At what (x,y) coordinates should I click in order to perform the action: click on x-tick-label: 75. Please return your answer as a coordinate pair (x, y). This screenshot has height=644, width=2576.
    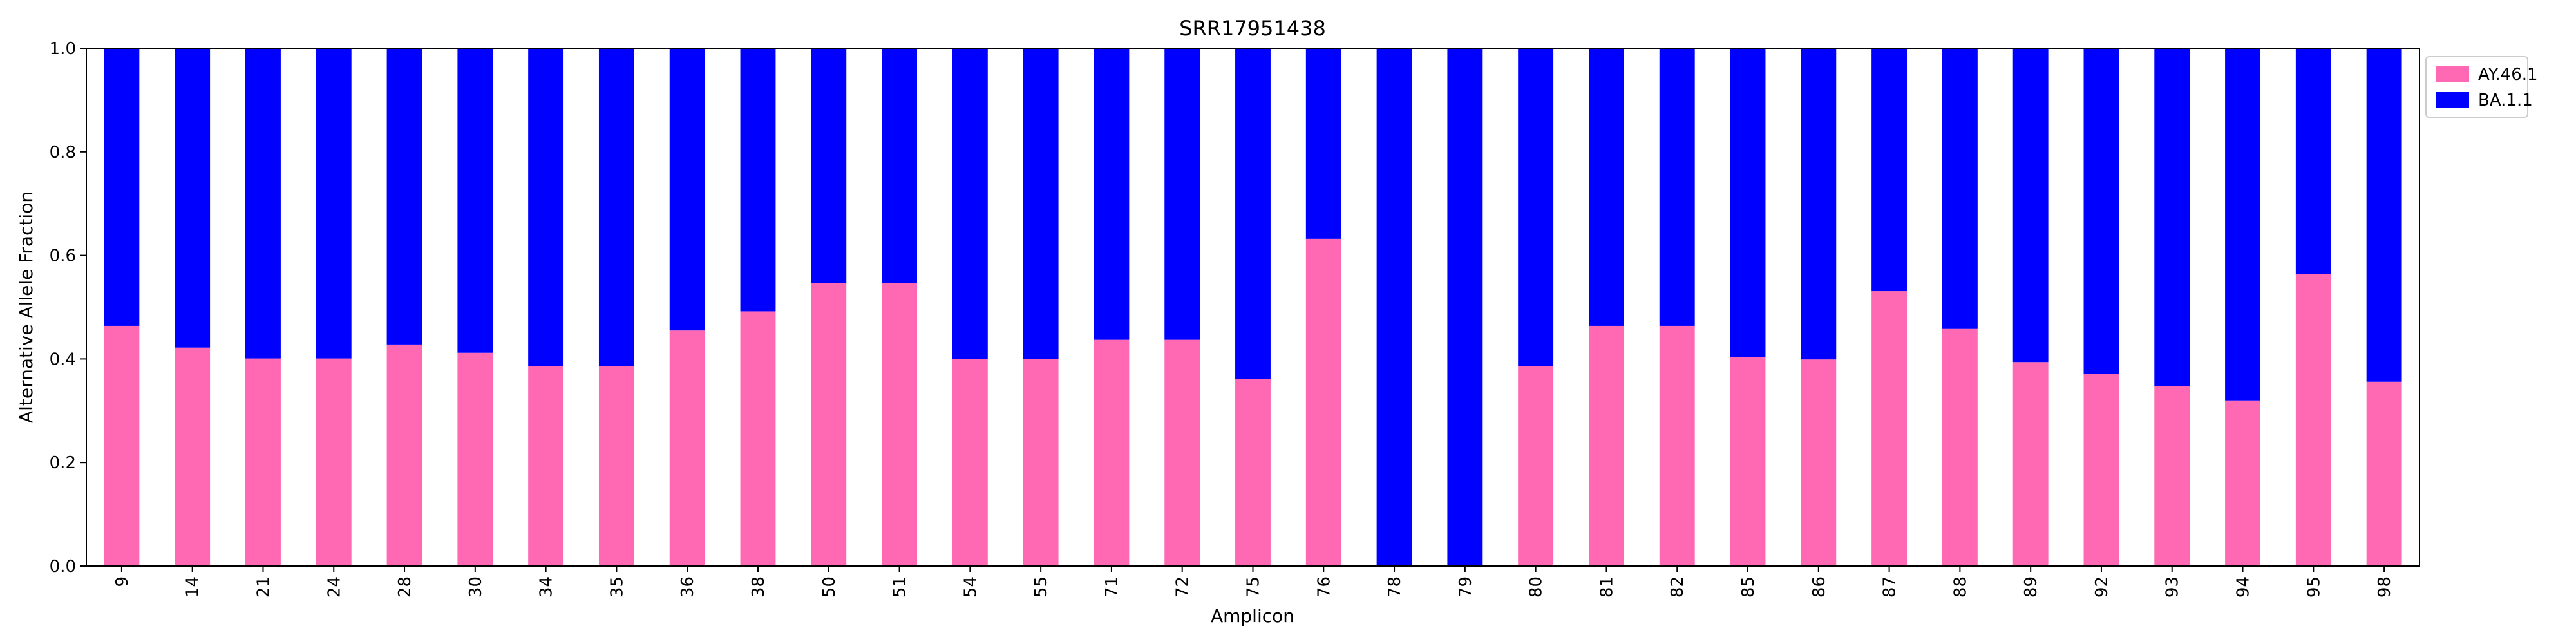
    Looking at the image, I should click on (1254, 587).